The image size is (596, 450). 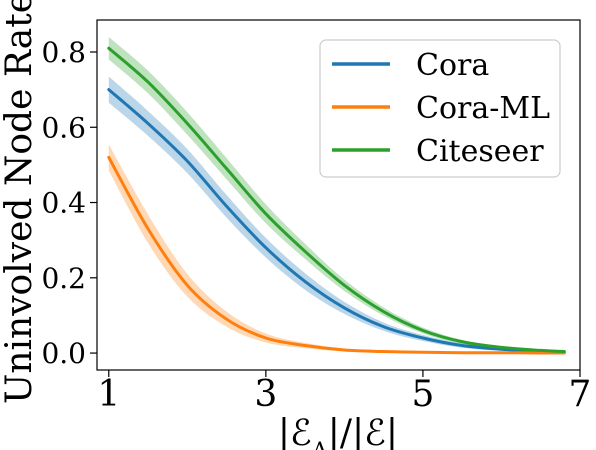 I want to click on x-tick-label: 1, so click(x=108, y=394).